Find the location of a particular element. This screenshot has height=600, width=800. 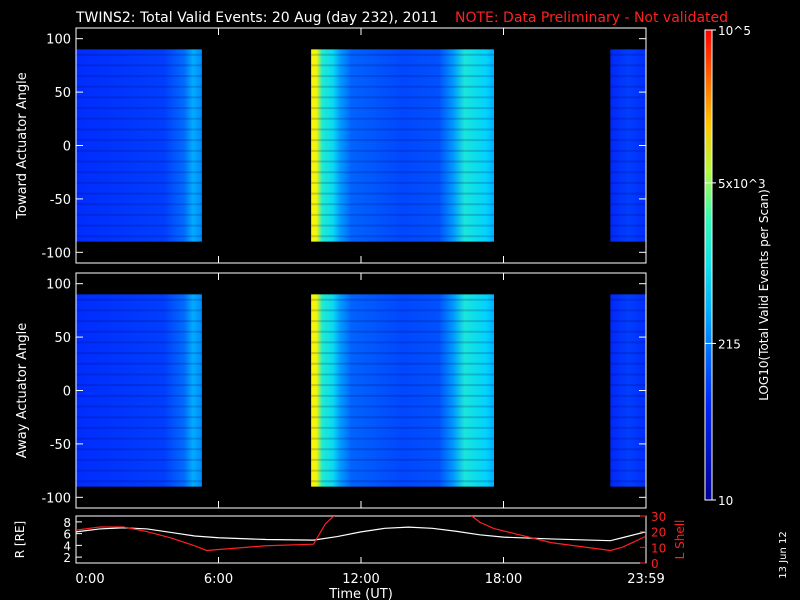

colorbar-tick-label: 10^5 is located at coordinates (734, 31).